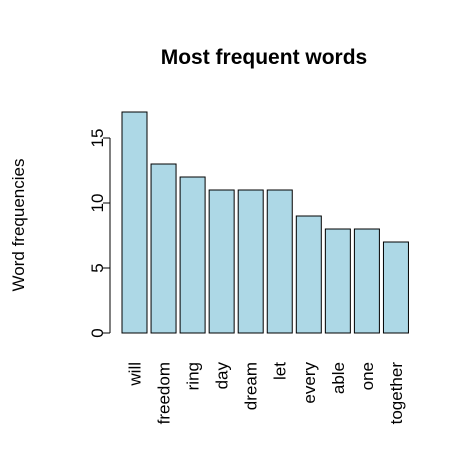 Image resolution: width=474 pixels, height=474 pixels. Describe the element at coordinates (193, 376) in the screenshot. I see `x-tick-label: ring` at that location.